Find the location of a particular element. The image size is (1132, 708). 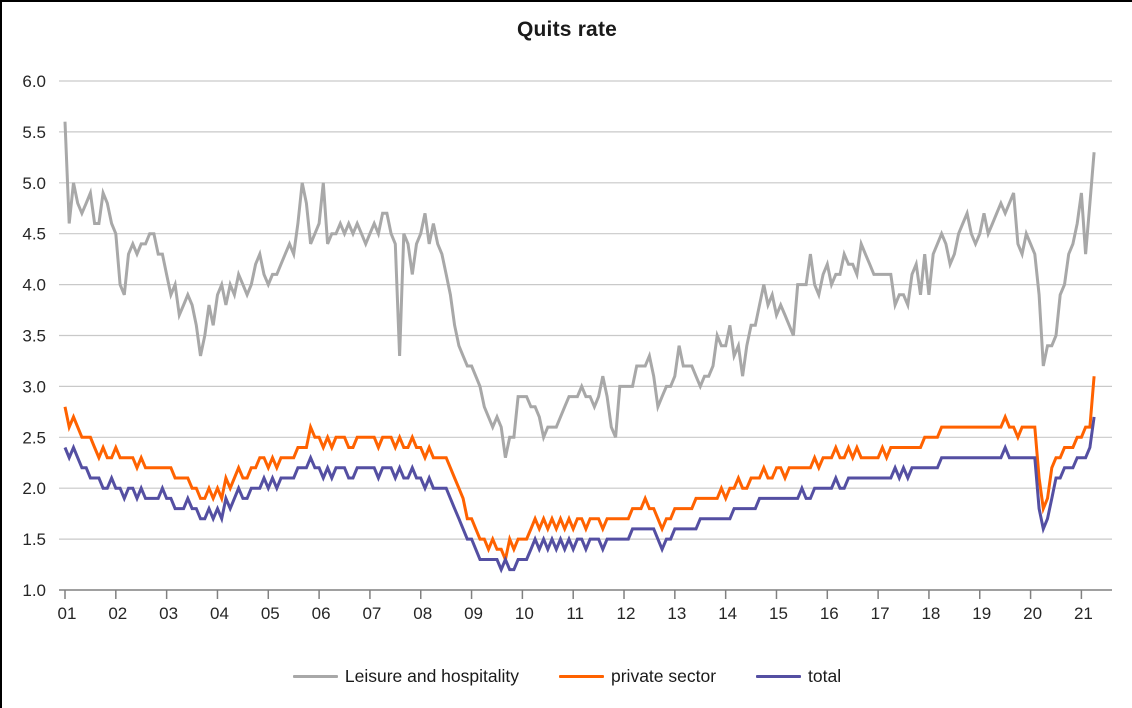

svg-text: 17 is located at coordinates (880, 613).